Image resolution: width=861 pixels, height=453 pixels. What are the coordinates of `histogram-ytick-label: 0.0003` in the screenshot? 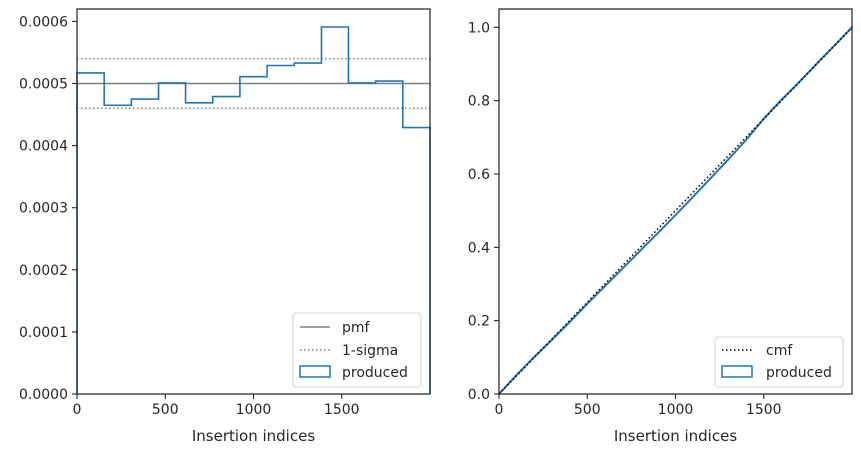 It's located at (43, 209).